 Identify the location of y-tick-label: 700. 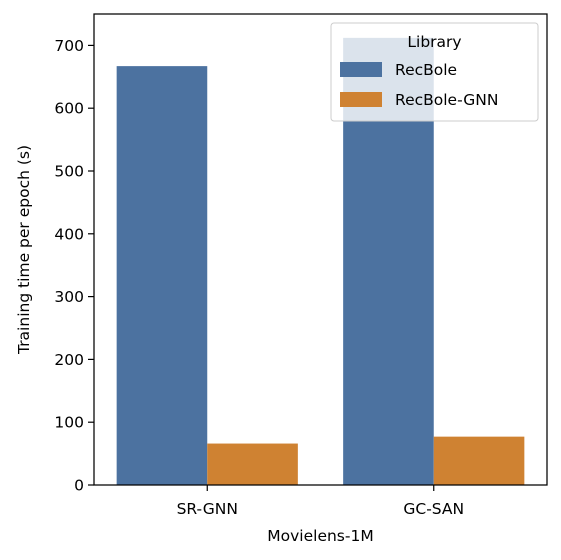
(69, 46).